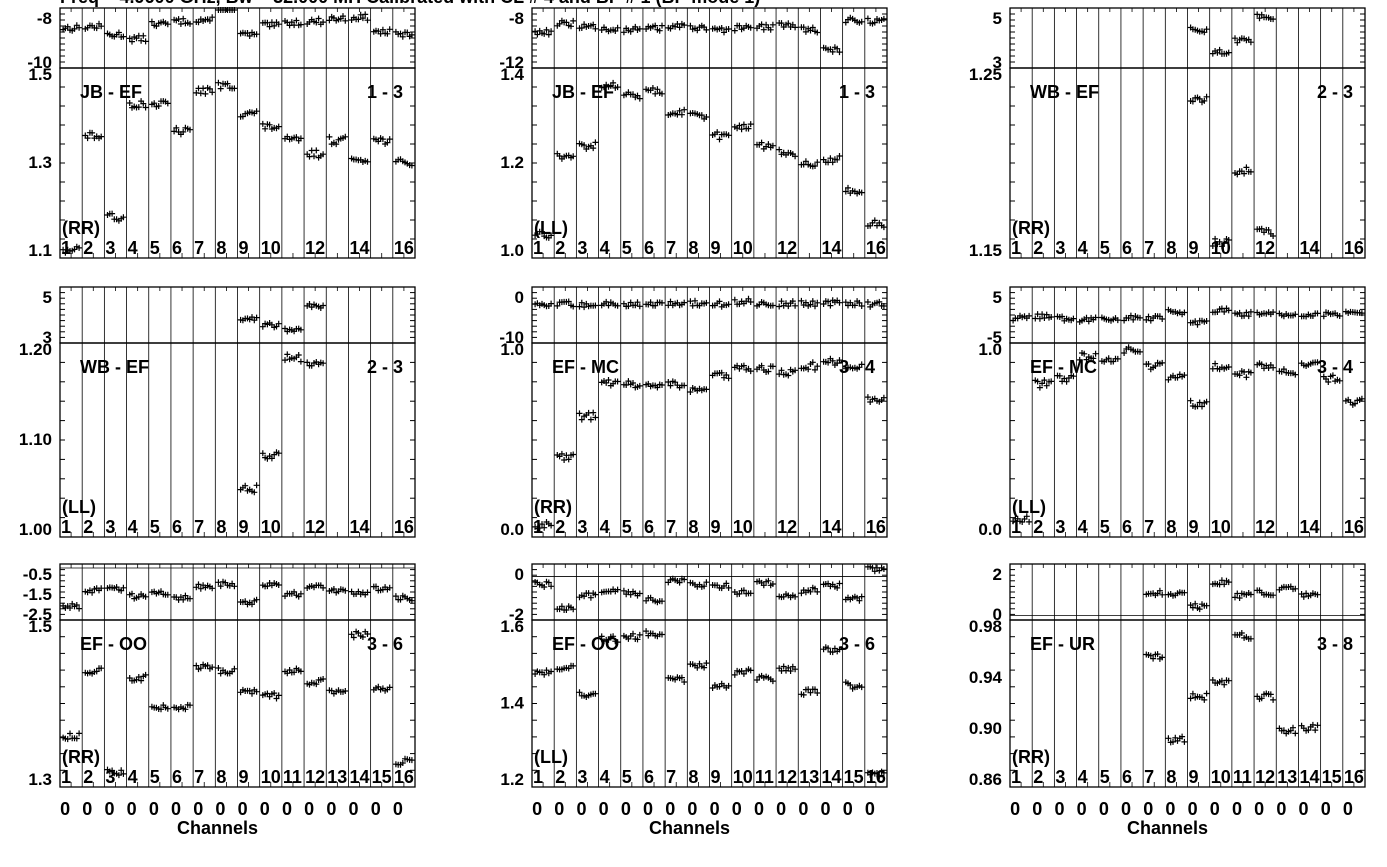 The image size is (1387, 867). I want to click on channel-number-label: 4, so click(605, 527).